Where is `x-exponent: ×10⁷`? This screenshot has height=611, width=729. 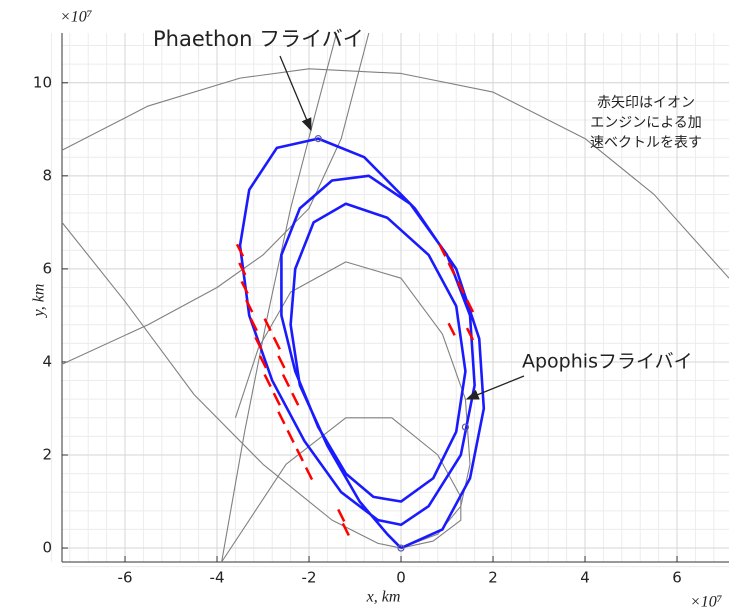
x-exponent: ×10⁷ is located at coordinates (706, 600).